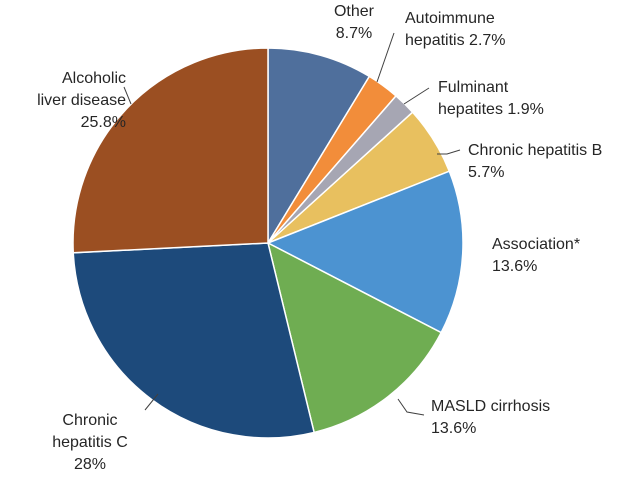 This screenshot has height=481, width=618. Describe the element at coordinates (491, 98) in the screenshot. I see `slice-label-fulminant: Fulminant hepatites 1.9%` at that location.